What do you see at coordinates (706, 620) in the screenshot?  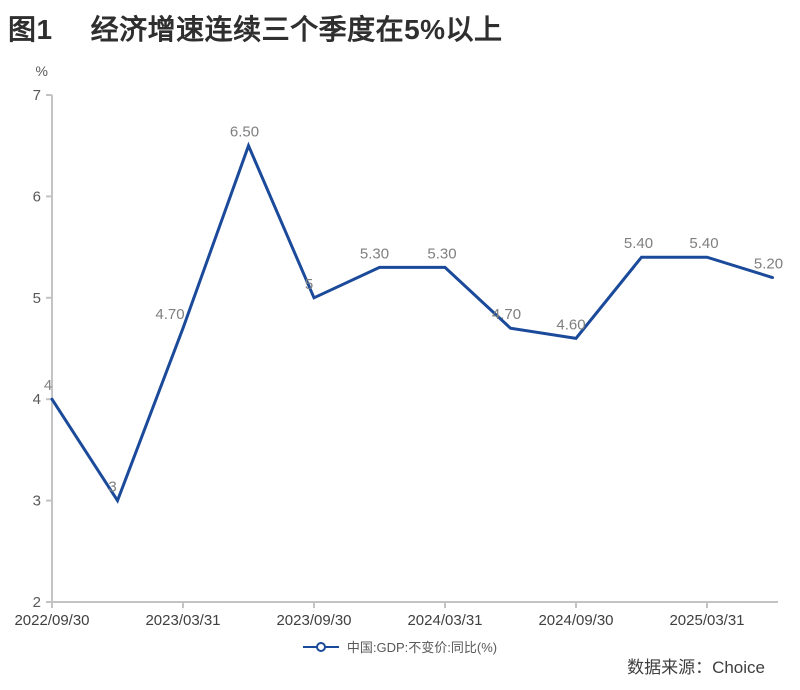 I see `x-tick-label: 2025/03/31` at bounding box center [706, 620].